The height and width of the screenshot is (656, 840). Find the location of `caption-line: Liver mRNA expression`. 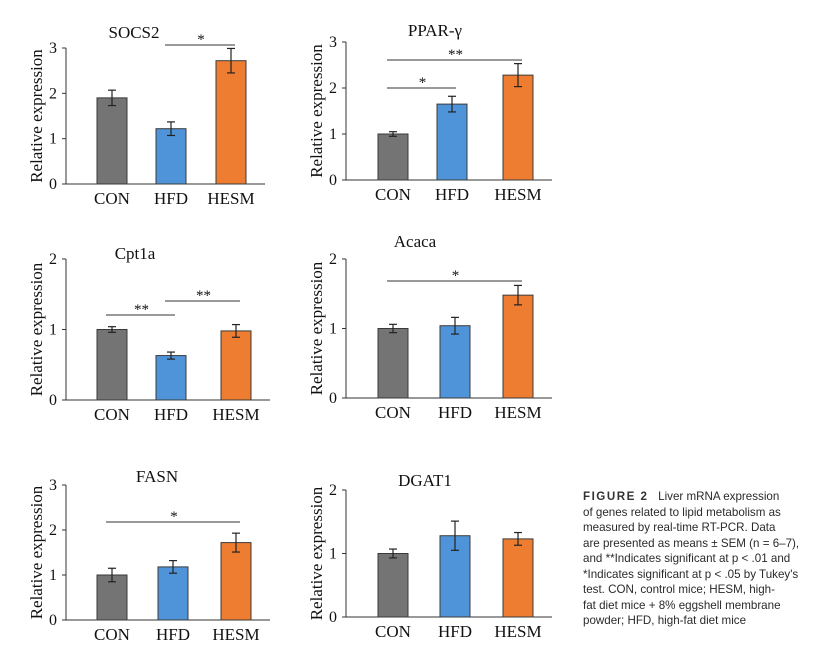

caption-line: Liver mRNA expression is located at coordinates (719, 496).